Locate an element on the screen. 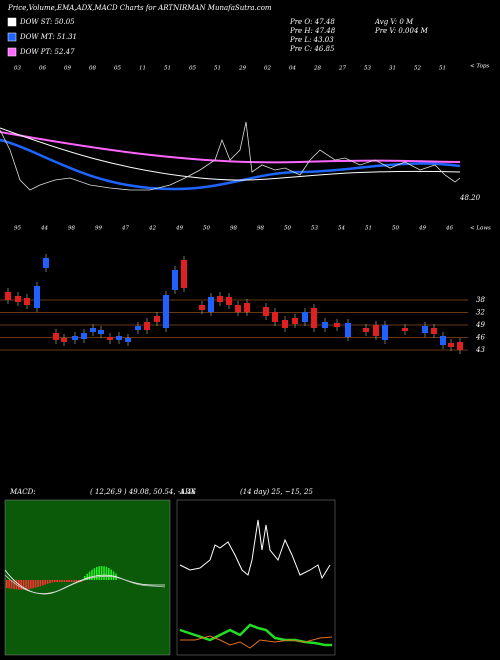  top-label: 06 is located at coordinates (42, 69).